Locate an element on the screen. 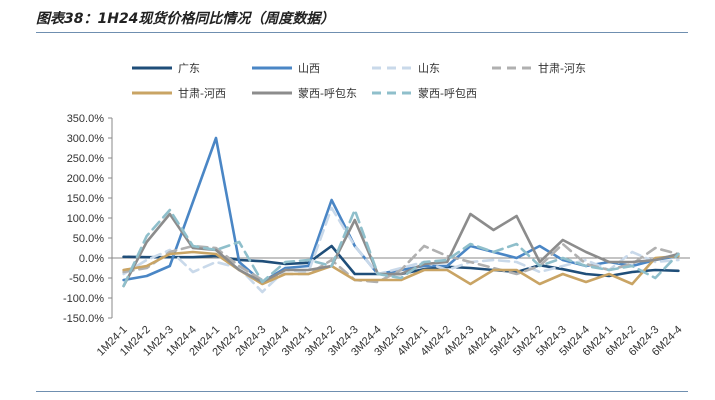  y-tick-label: 300.0% is located at coordinates (86, 139).